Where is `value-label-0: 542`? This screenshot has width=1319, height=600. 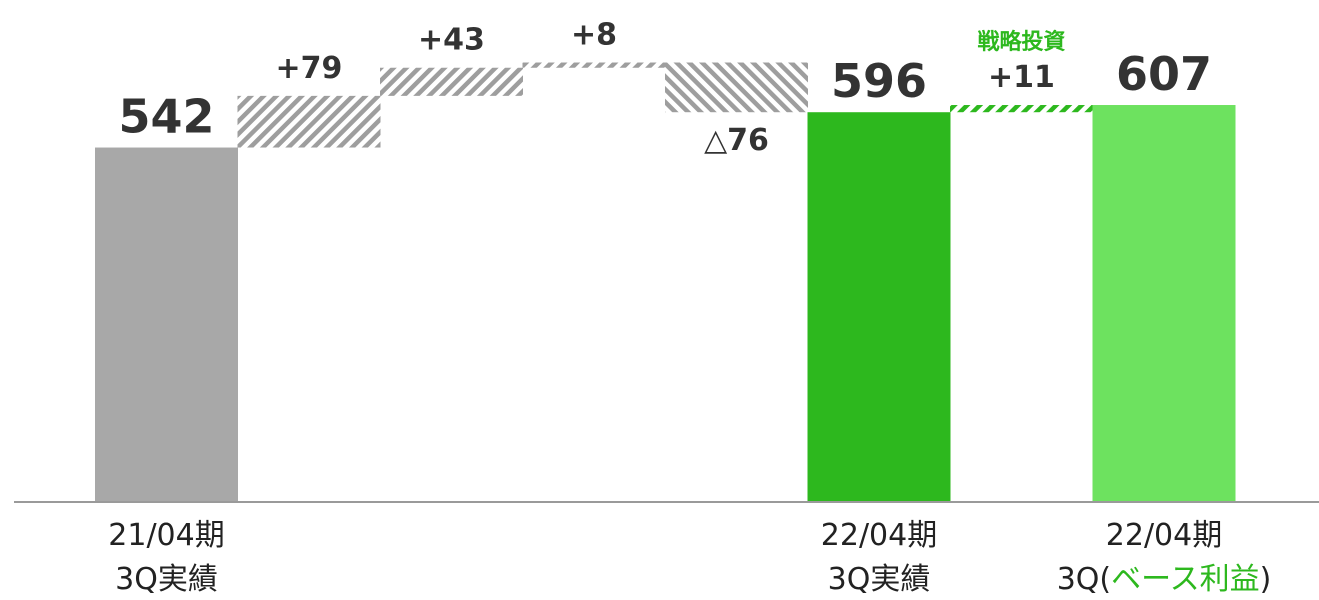 value-label-0: 542 is located at coordinates (166, 117).